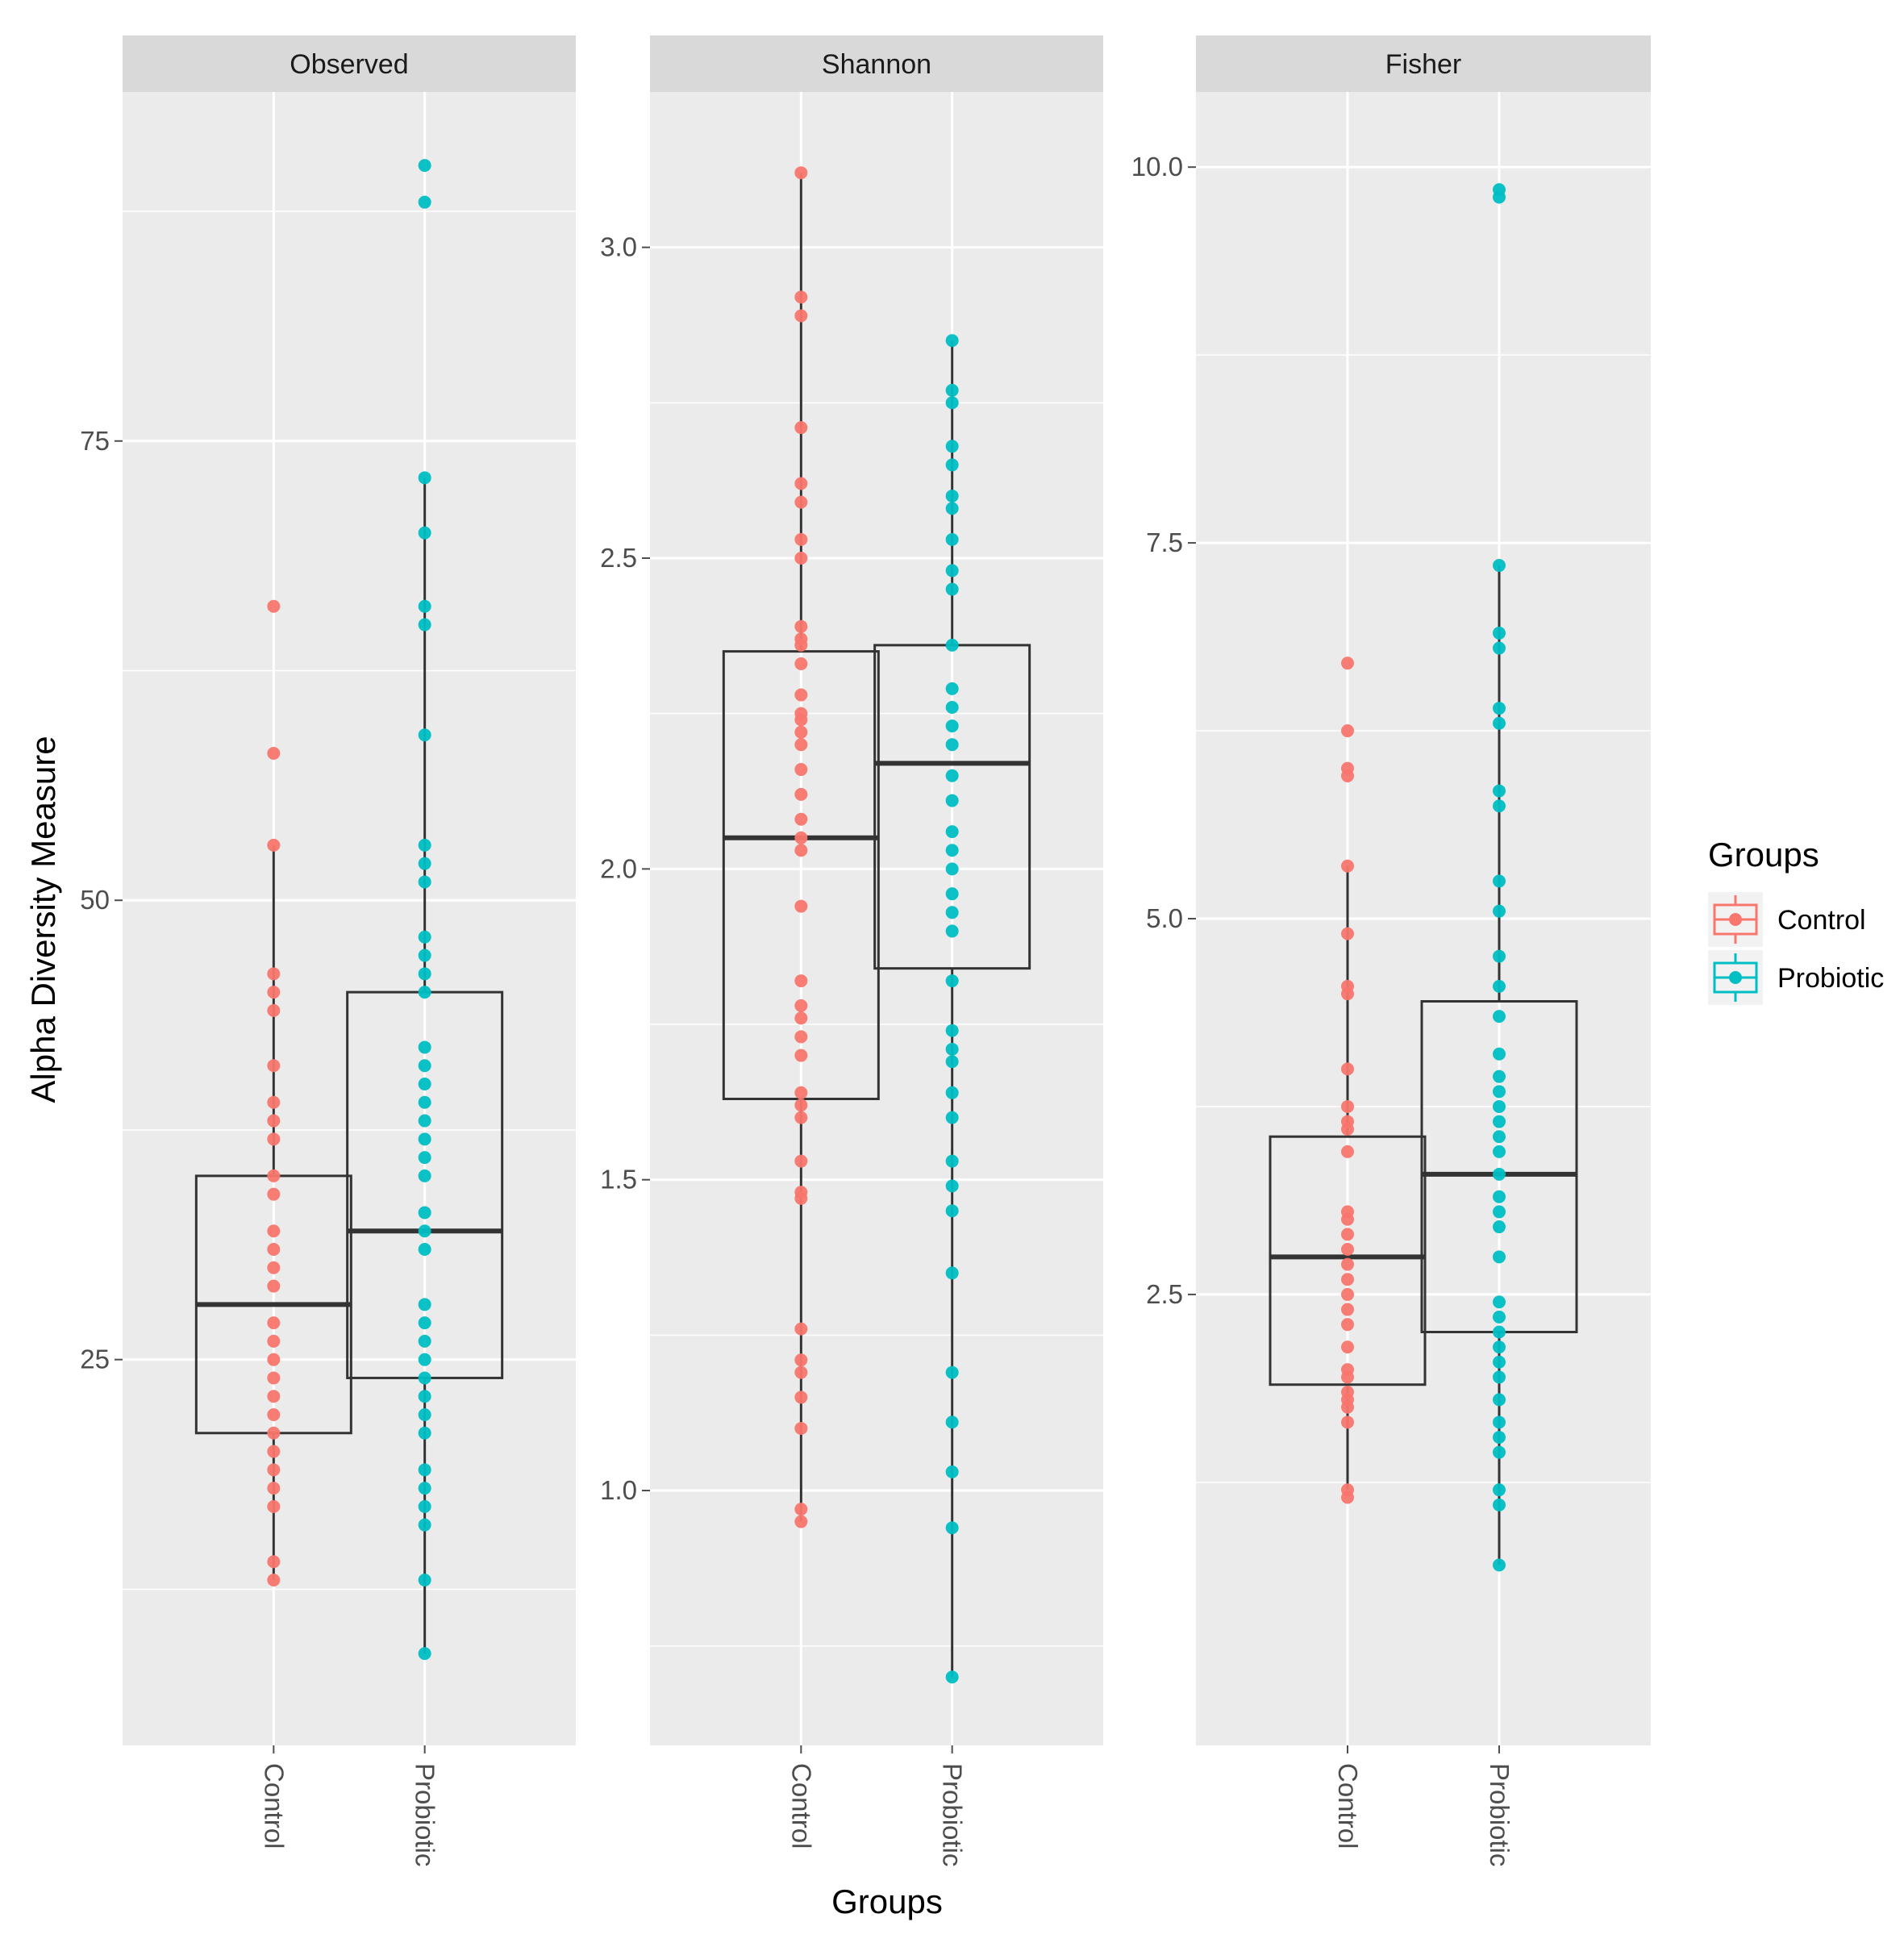 Image resolution: width=1904 pixels, height=1943 pixels. Describe the element at coordinates (1164, 542) in the screenshot. I see `y-tick-label: 7.5` at that location.